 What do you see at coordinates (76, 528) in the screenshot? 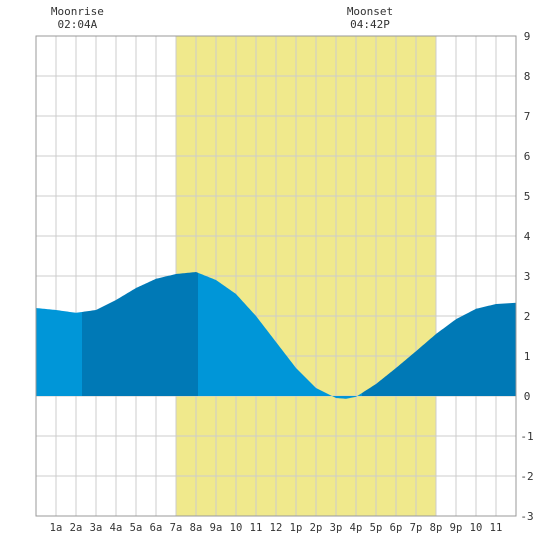
I see `x-tick-label: 2a` at bounding box center [76, 528].